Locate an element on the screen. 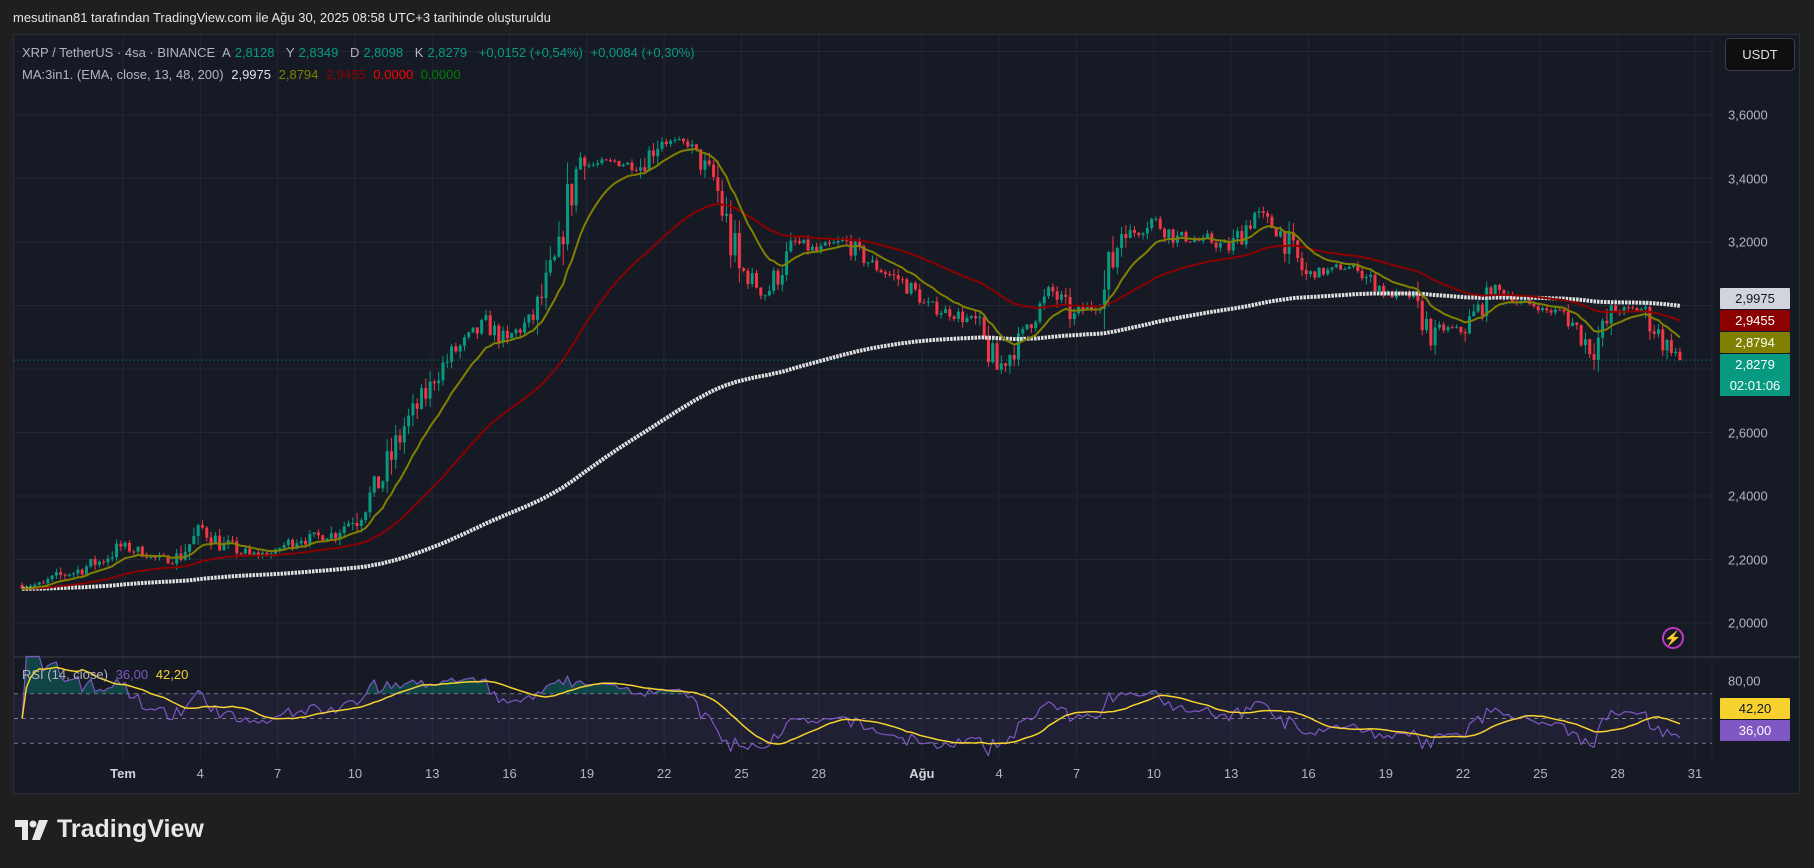 Image resolution: width=1814 pixels, height=868 pixels. time-tick-label: 28 is located at coordinates (819, 773).